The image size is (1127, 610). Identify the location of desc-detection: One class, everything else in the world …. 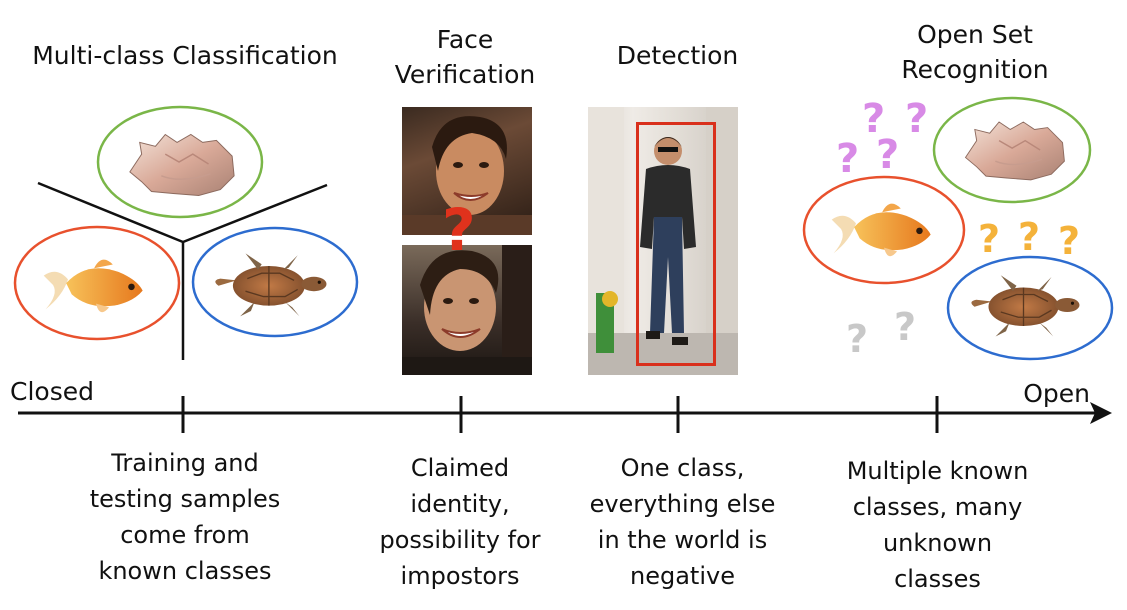
(682, 522).